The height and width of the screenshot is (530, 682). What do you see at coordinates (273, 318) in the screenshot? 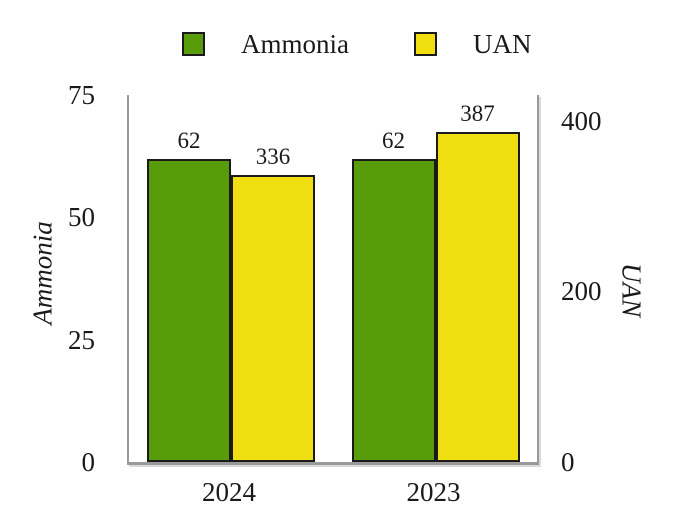
I see `bar-uan-2024` at bounding box center [273, 318].